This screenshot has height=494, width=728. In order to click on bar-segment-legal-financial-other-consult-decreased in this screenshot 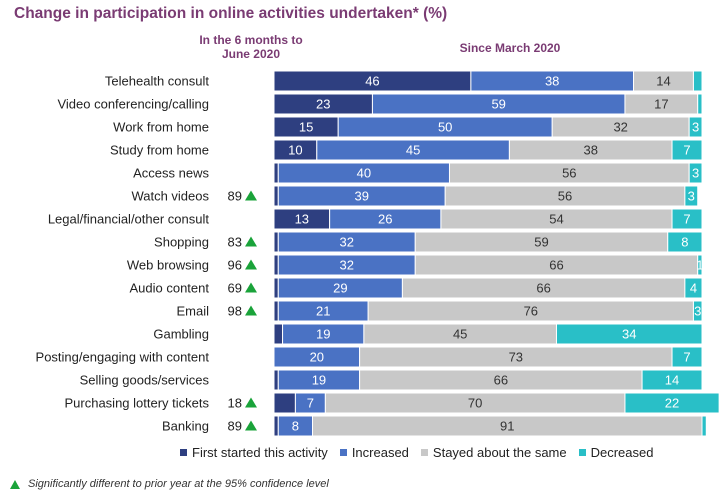, I will do `click(687, 219)`.